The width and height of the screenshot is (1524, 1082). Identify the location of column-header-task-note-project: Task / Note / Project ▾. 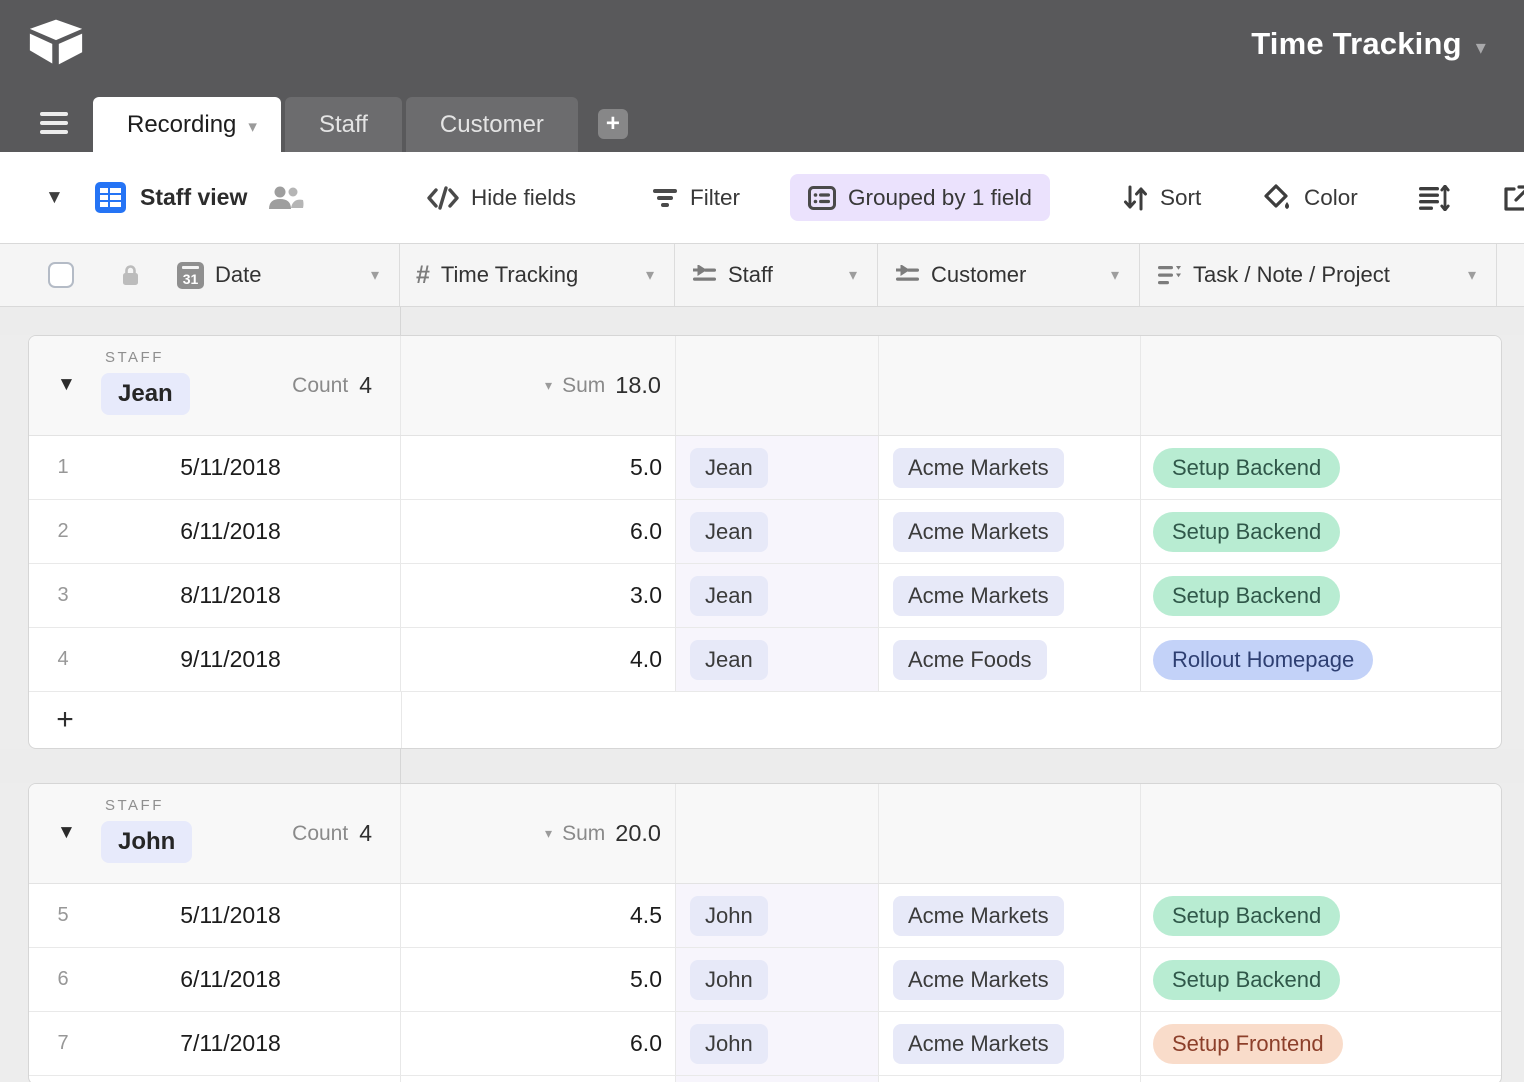
(1318, 275).